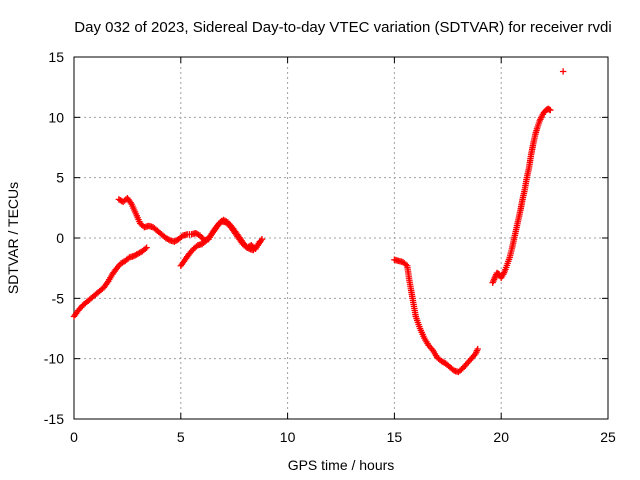 The height and width of the screenshot is (480, 640). I want to click on x-tick-label: 10, so click(288, 437).